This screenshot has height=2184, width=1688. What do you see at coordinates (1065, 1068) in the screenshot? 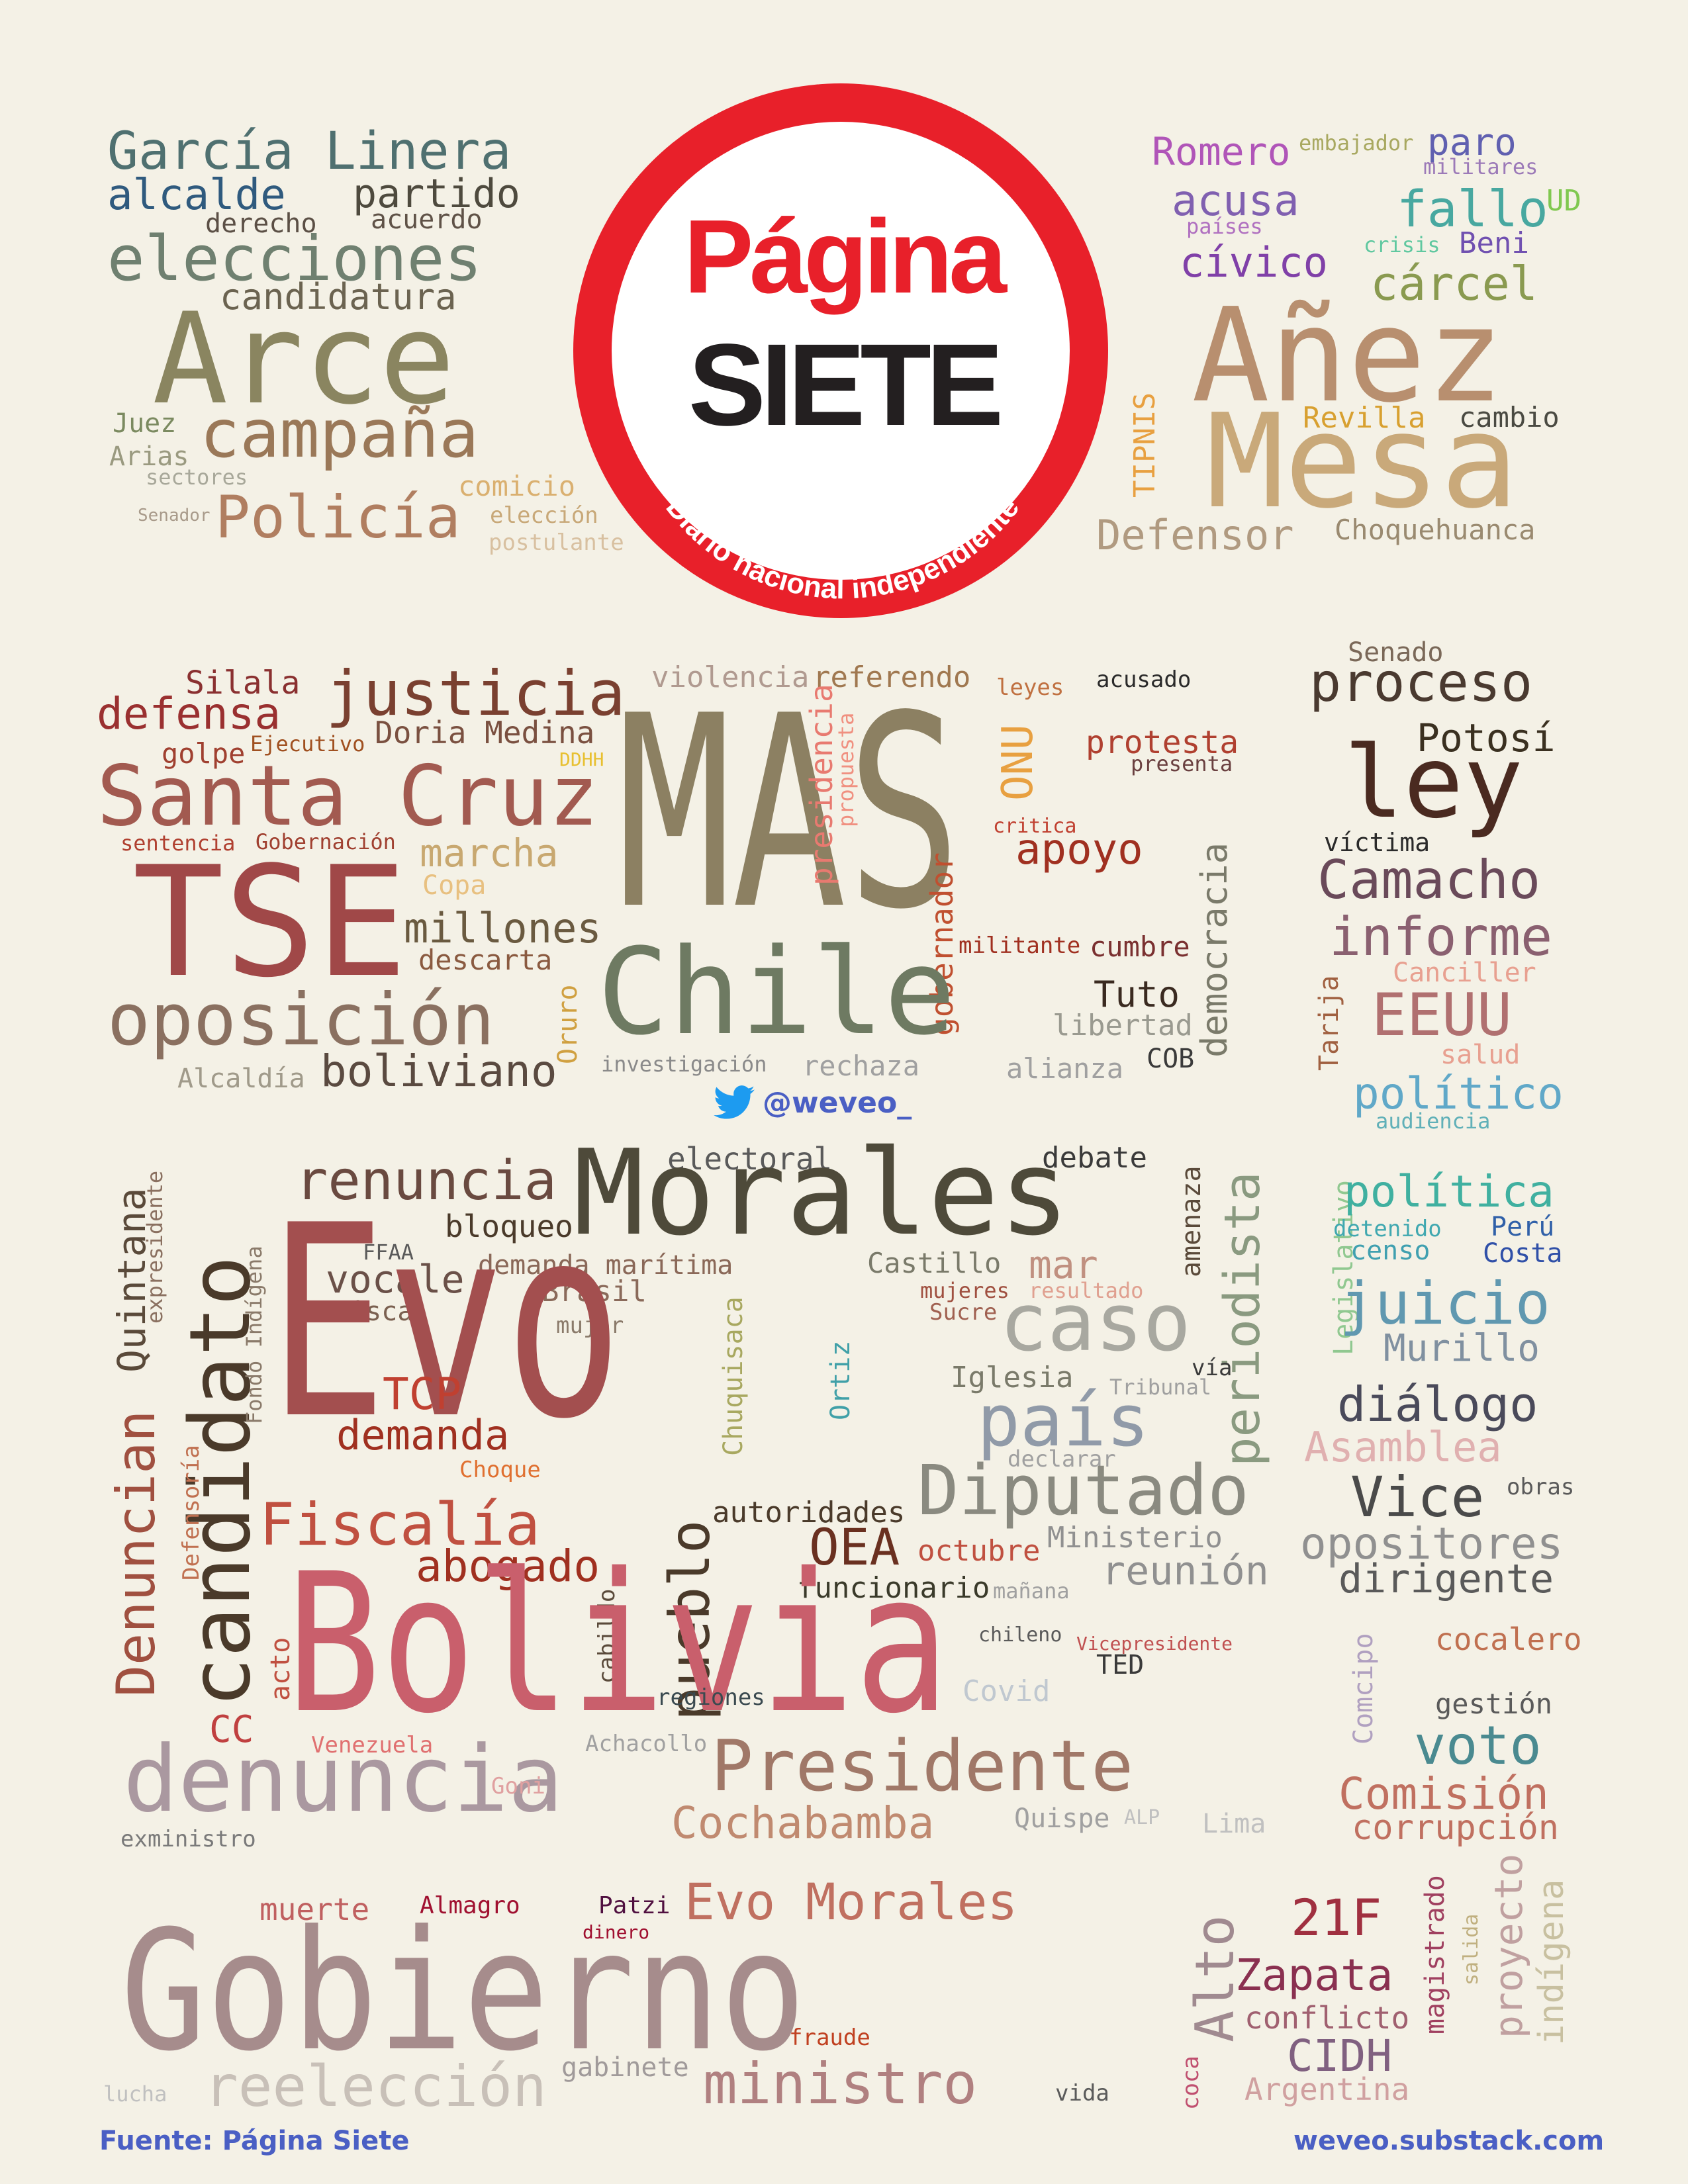
I see `cloud-word: alianza` at bounding box center [1065, 1068].